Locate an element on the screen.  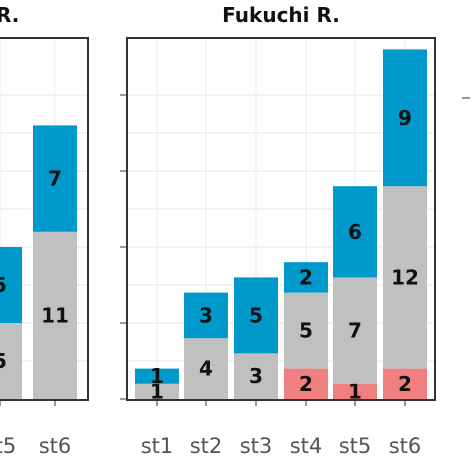
bar-segment-label: 4 is located at coordinates (206, 369).